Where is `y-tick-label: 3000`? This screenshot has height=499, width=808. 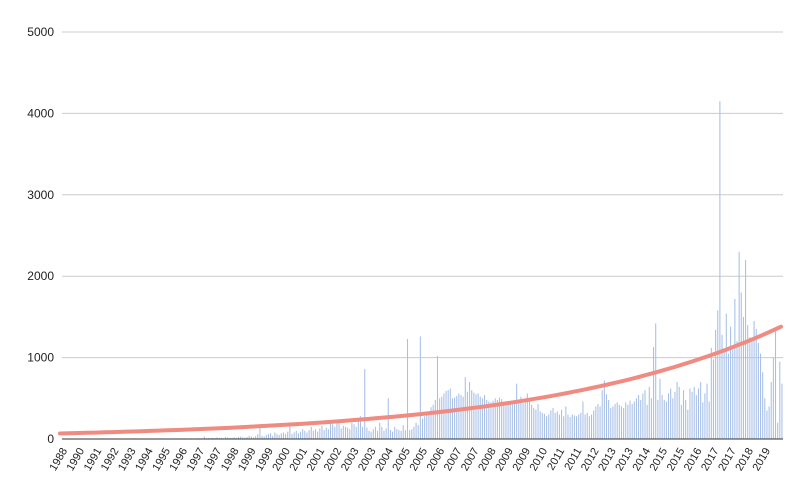
y-tick-label: 3000 is located at coordinates (40, 195).